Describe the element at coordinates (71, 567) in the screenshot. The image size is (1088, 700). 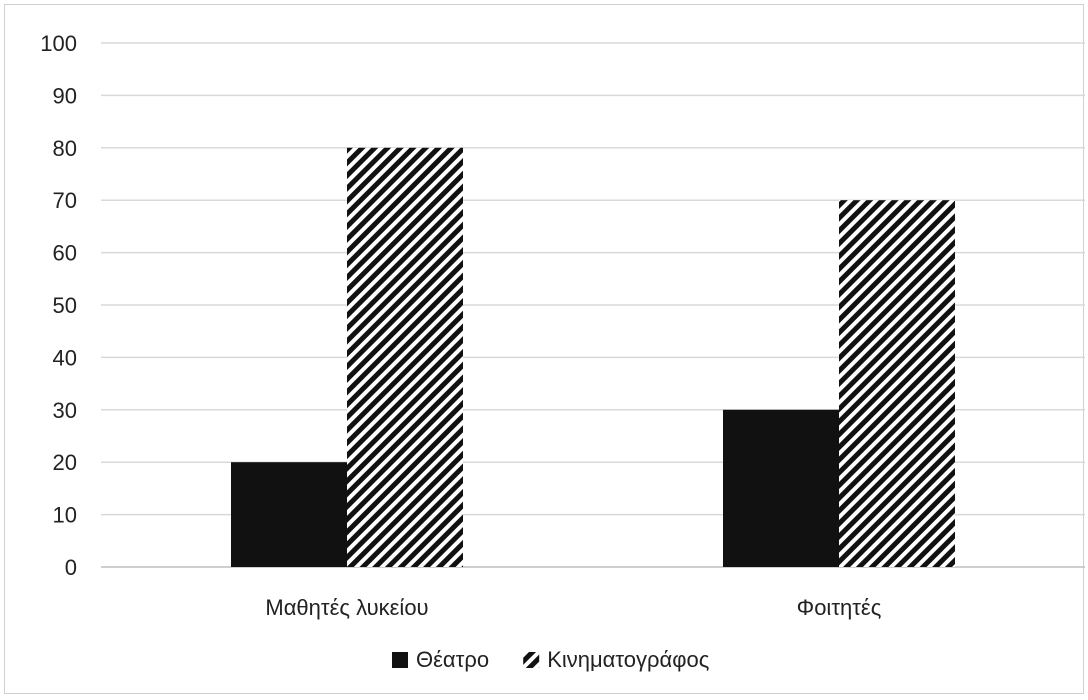
I see `y-tick-label: 0` at that location.